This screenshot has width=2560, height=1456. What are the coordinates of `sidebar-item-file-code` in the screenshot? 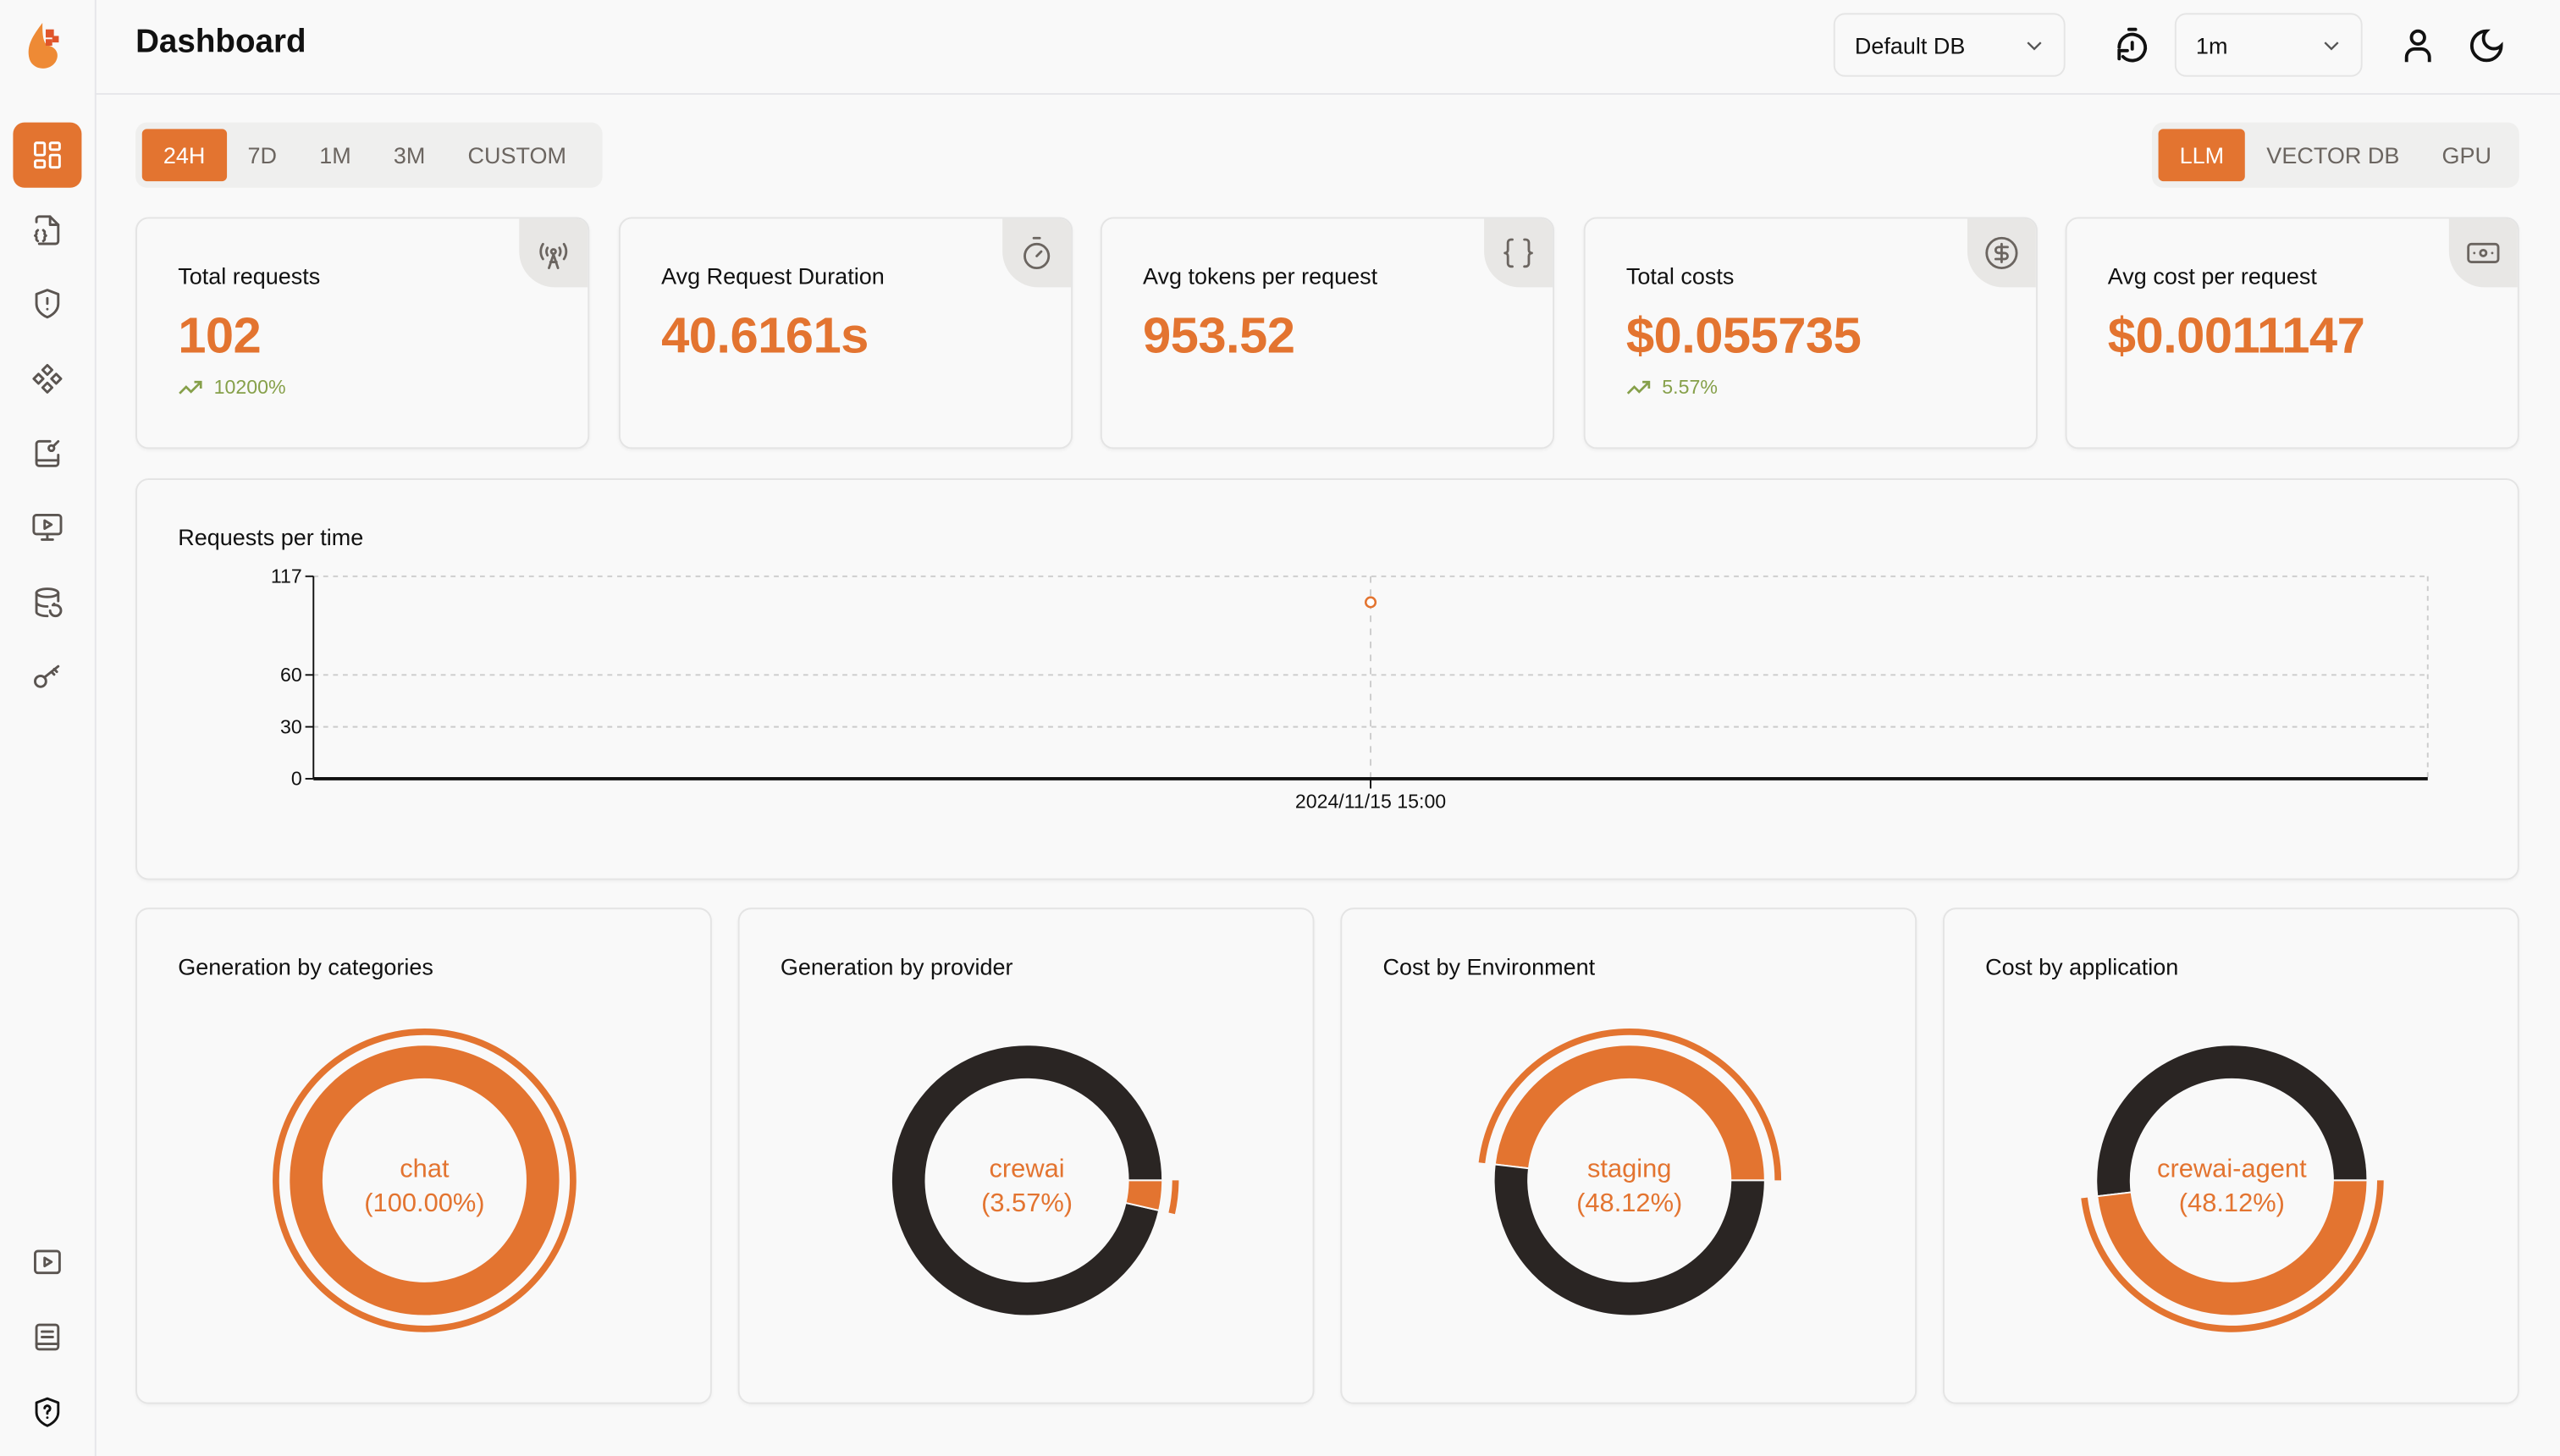 It's located at (47, 229).